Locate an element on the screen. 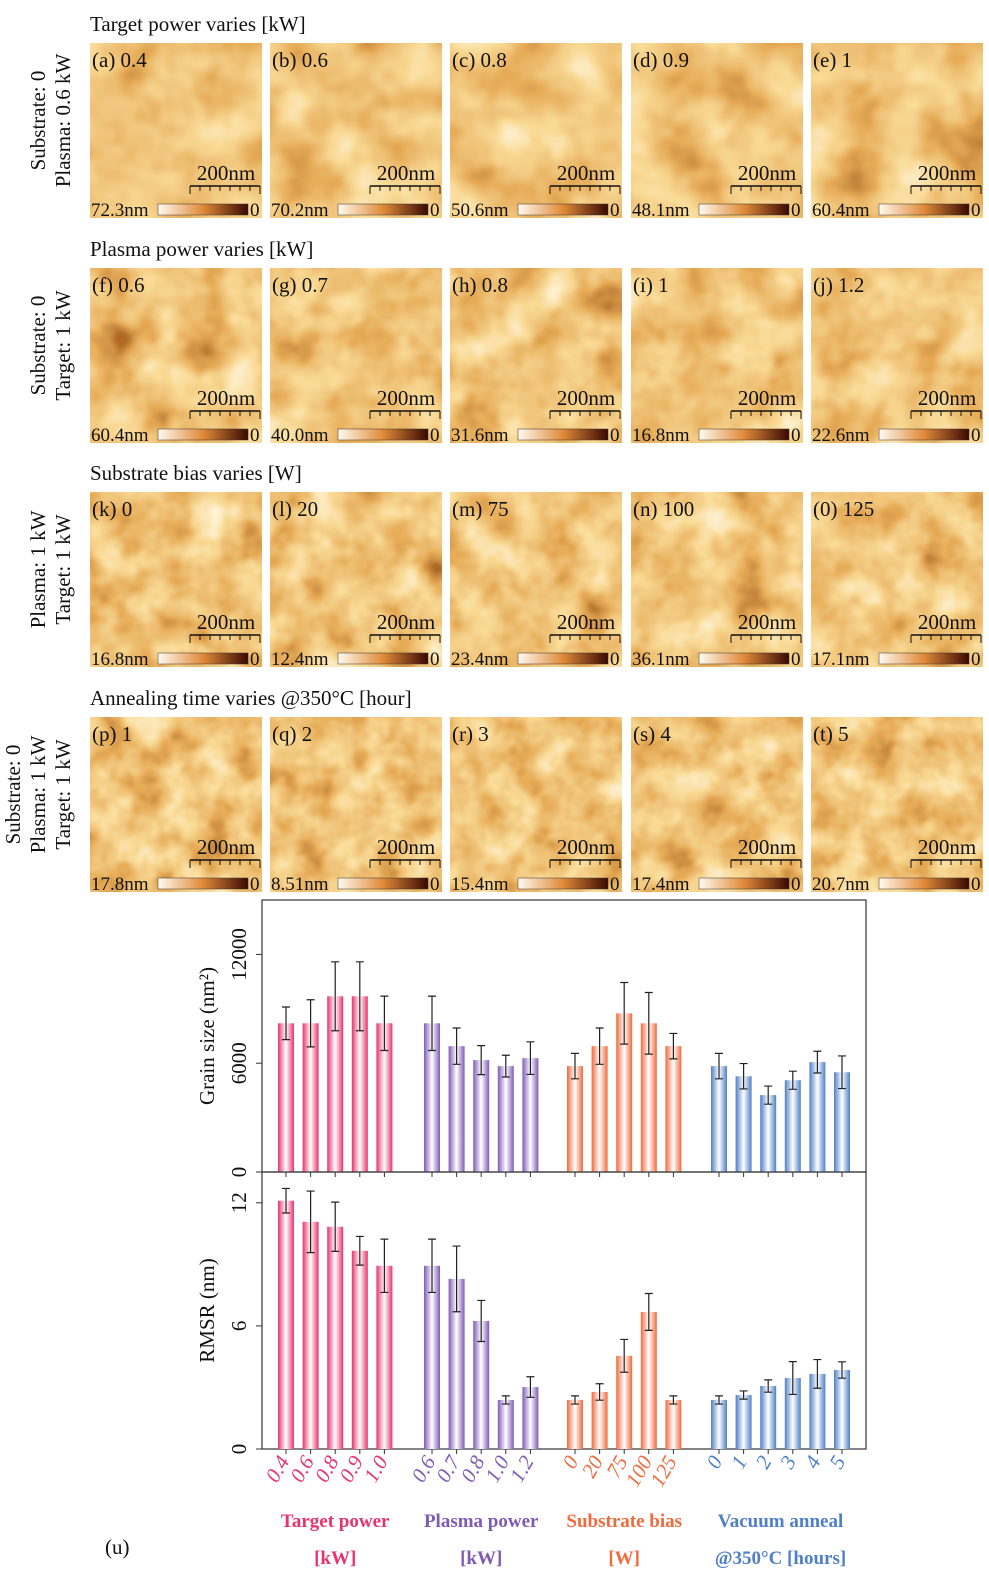 The image size is (989, 1576). x-tick-label: 1.2 is located at coordinates (522, 1468).